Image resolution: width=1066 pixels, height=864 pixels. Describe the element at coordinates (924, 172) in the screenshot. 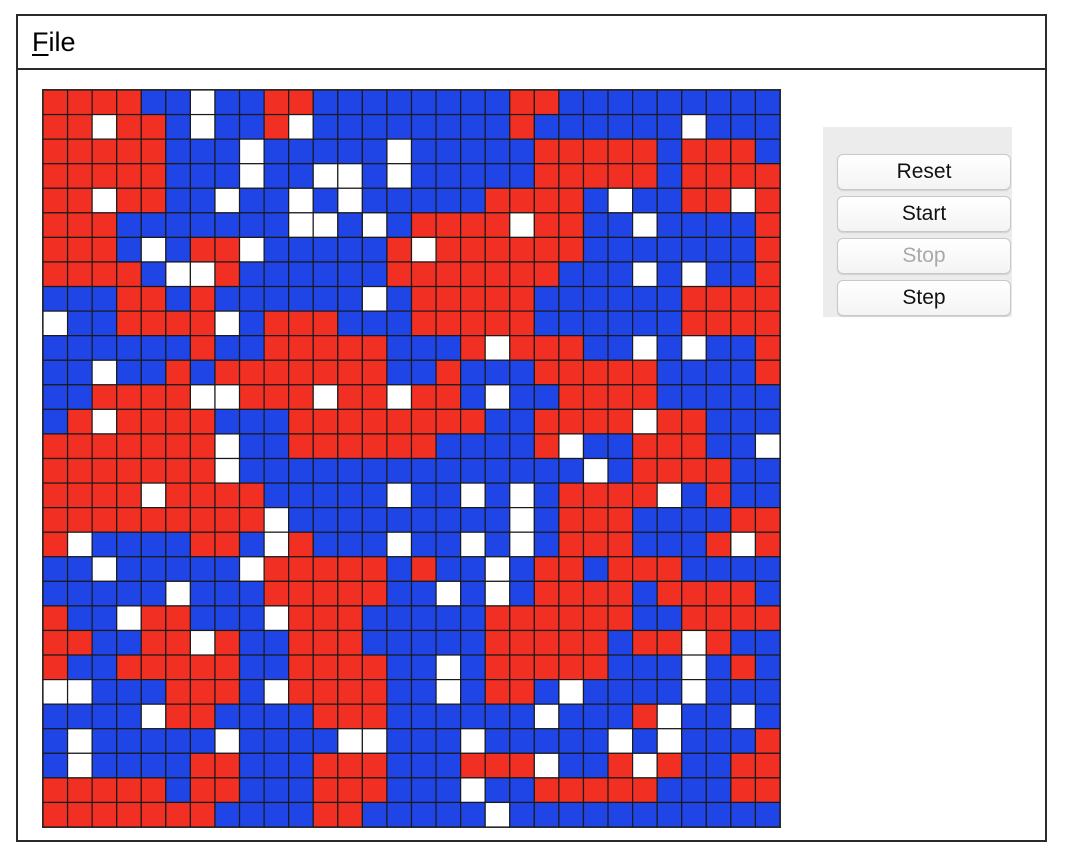

I see `reset-button: Reset` at that location.